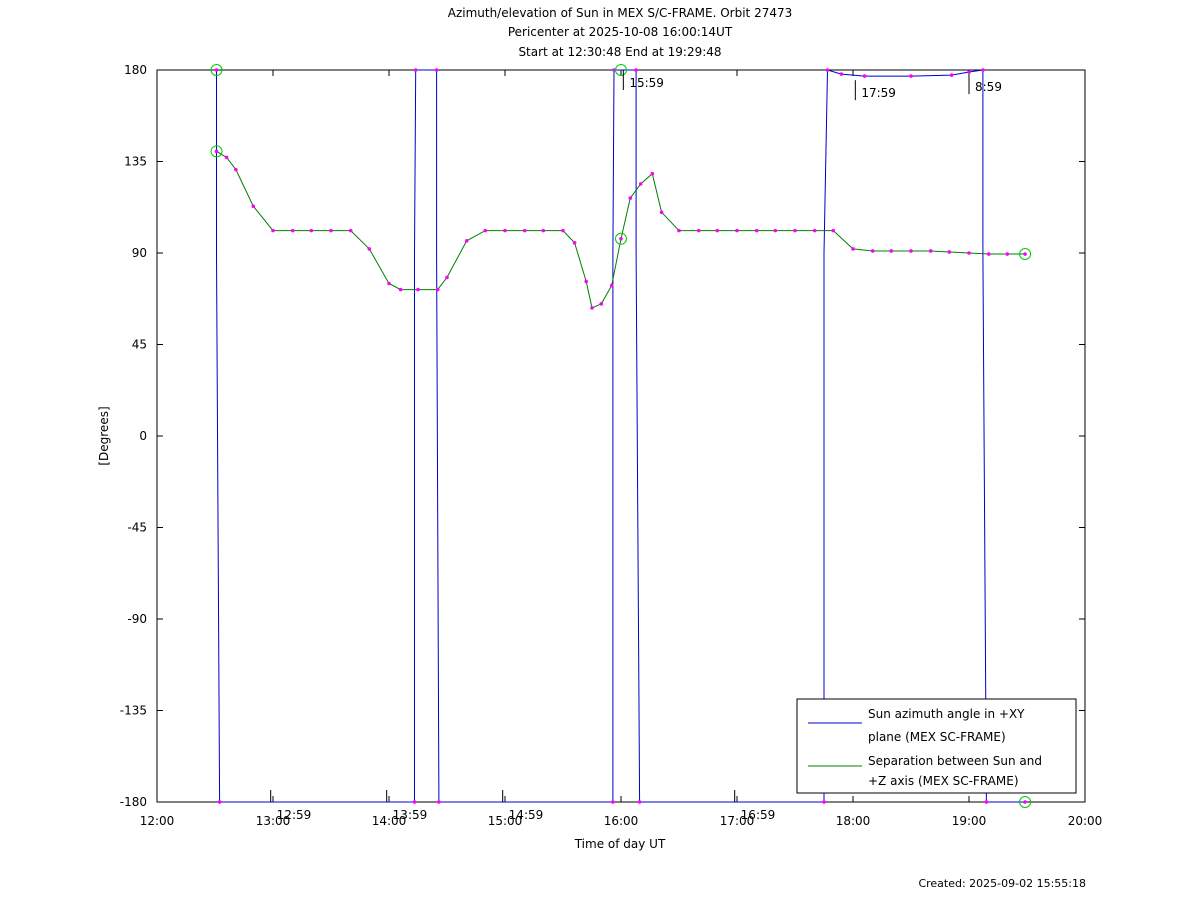  Describe the element at coordinates (139, 345) in the screenshot. I see `y-tick-label: 45` at that location.